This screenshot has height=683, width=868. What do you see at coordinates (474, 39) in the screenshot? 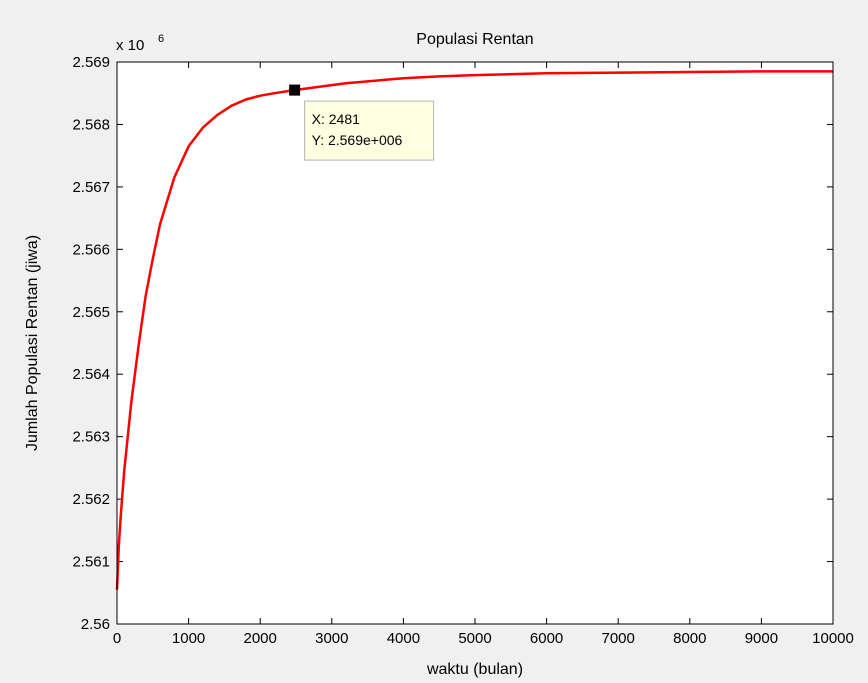
I see `chart-title: Populasi Rentan` at bounding box center [474, 39].